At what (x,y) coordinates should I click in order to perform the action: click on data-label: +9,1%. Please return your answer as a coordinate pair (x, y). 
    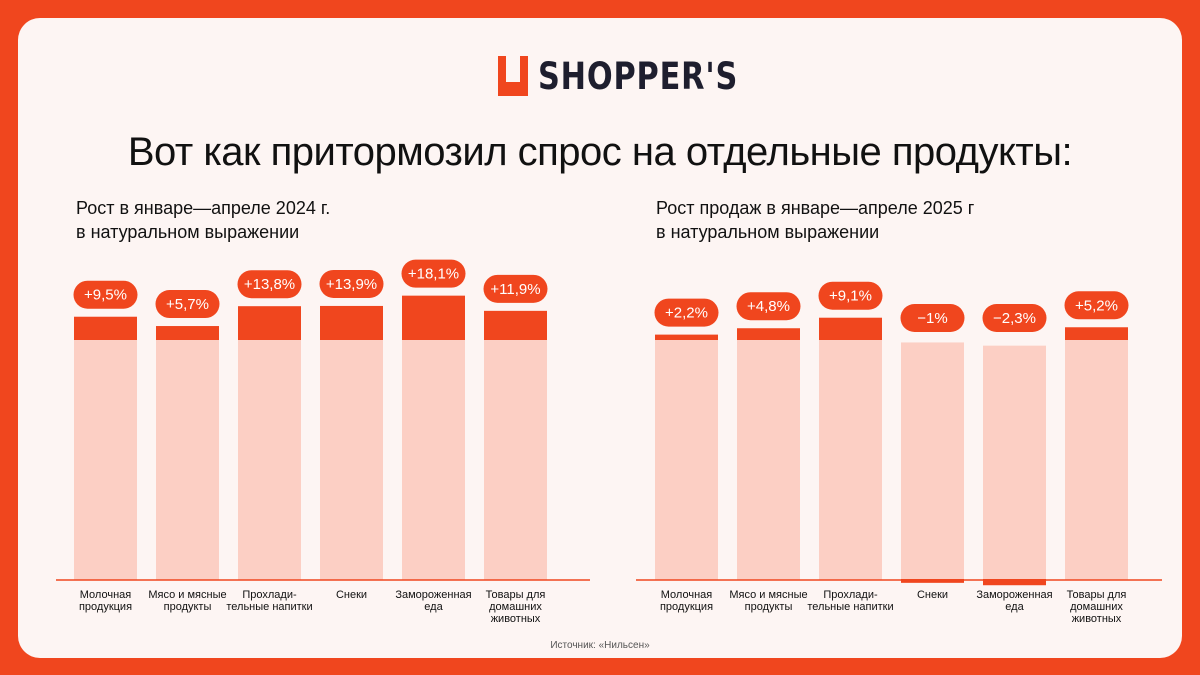
    Looking at the image, I should click on (850, 296).